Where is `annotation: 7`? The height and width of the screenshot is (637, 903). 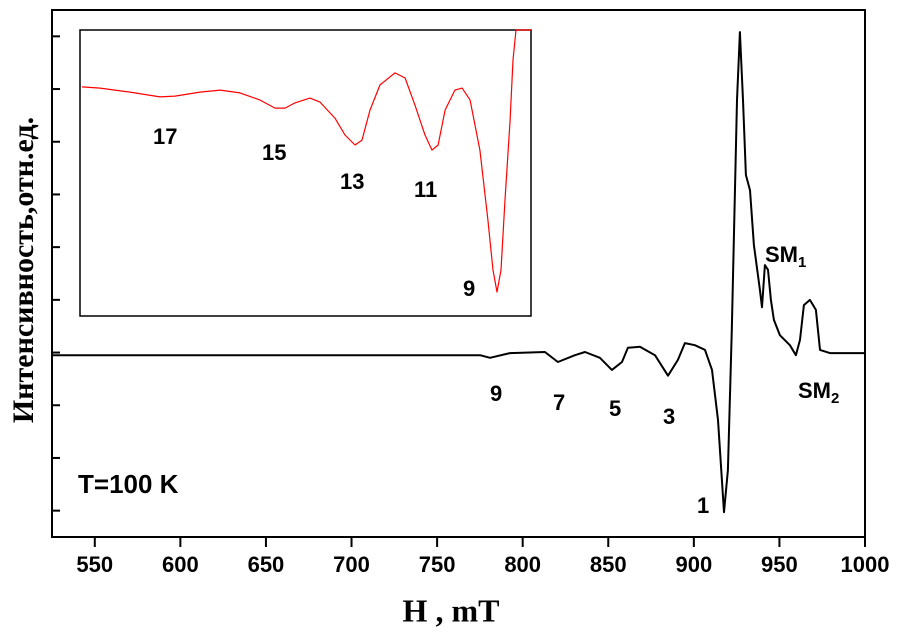
annotation: 7 is located at coordinates (559, 402).